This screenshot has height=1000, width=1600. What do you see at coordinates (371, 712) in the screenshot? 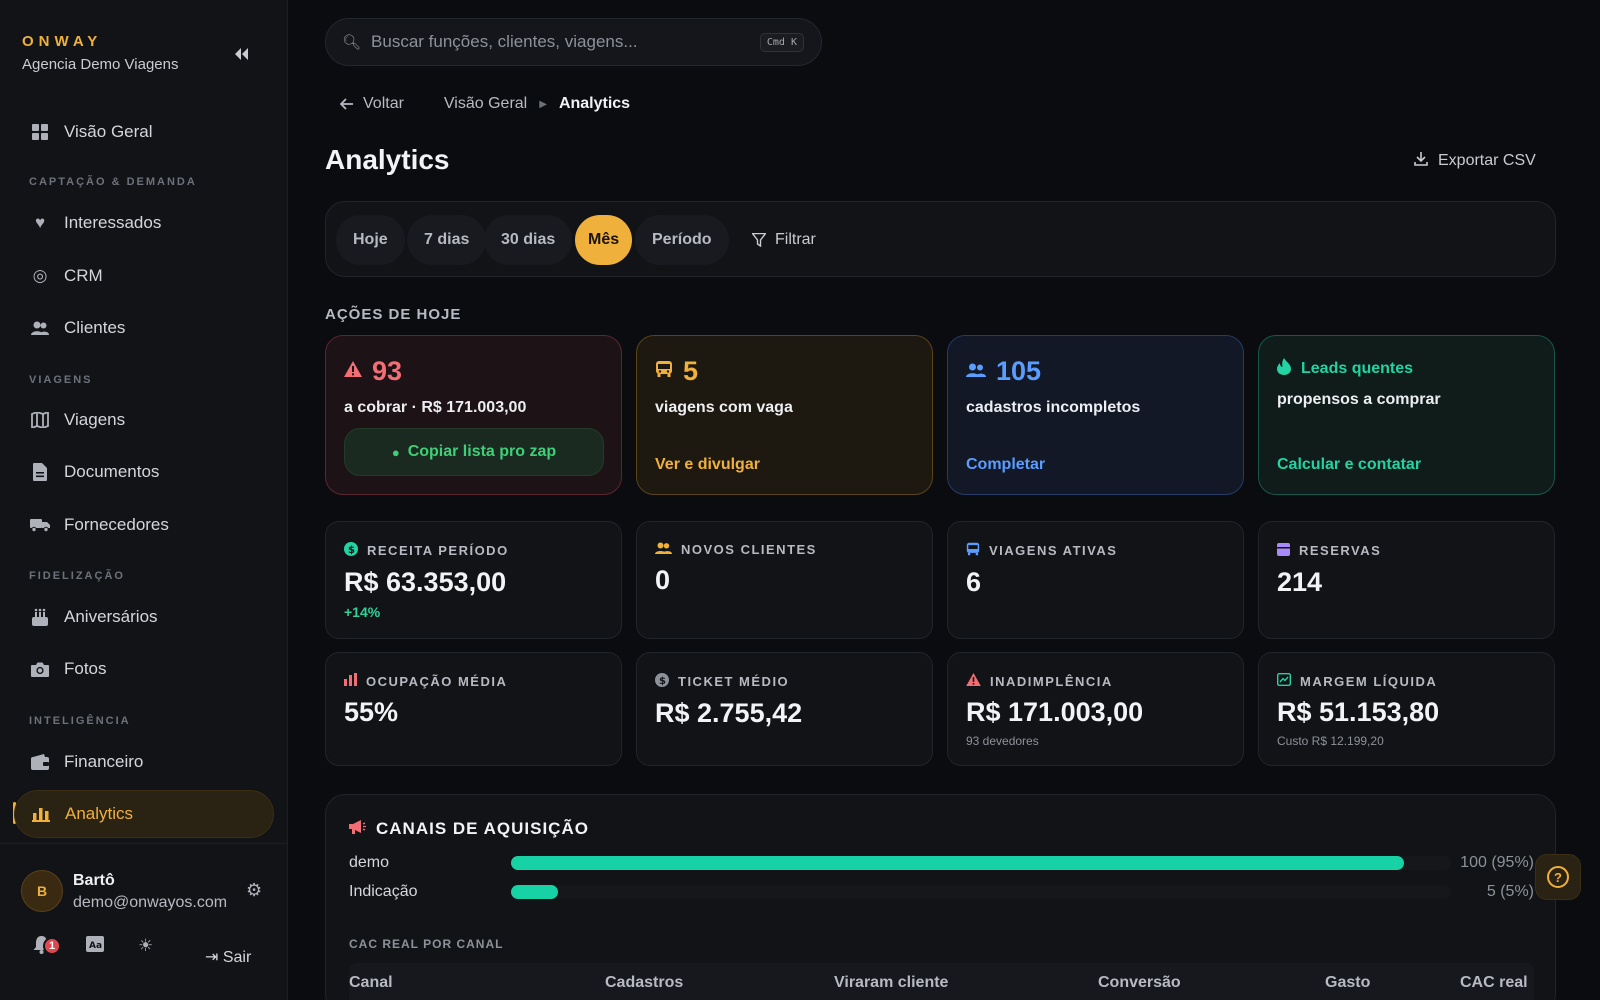
I see `kpi-value: 55%` at bounding box center [371, 712].